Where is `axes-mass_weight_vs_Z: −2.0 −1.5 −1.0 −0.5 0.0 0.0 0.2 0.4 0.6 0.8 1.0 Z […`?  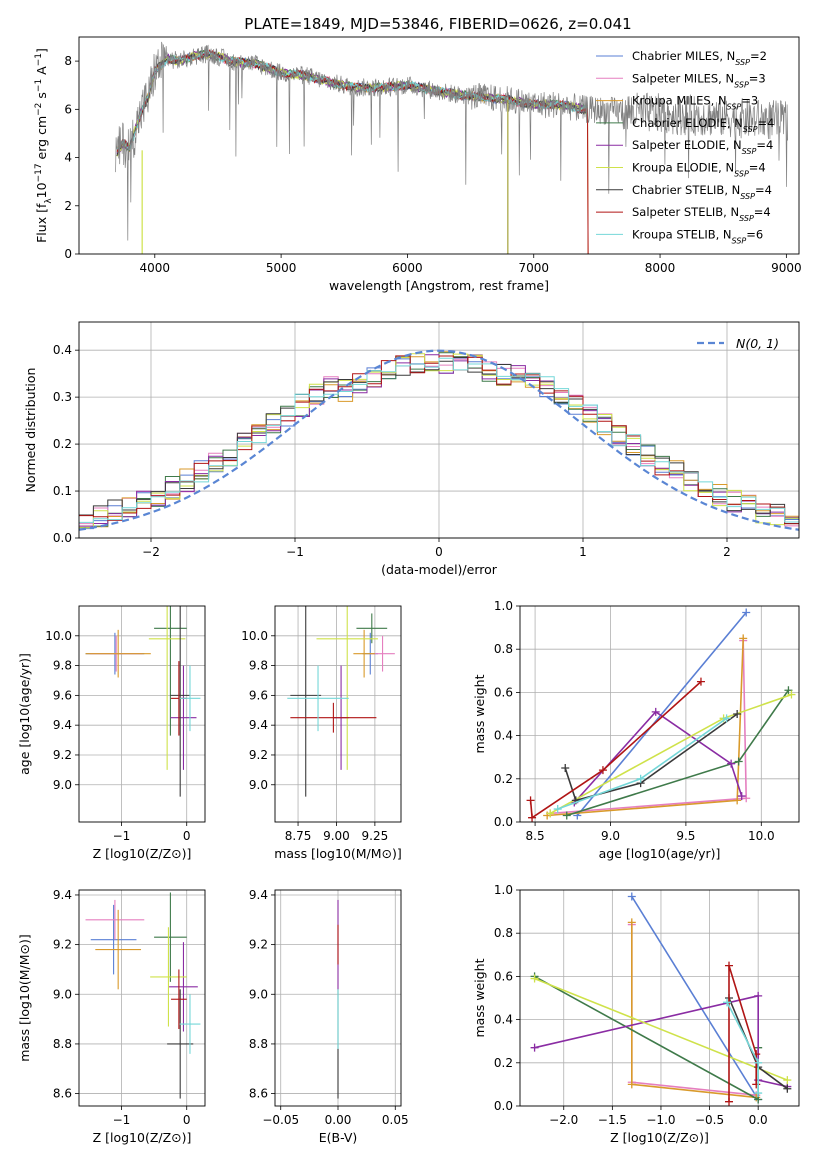
axes-mass_weight_vs_Z: −2.0 −1.5 −1.0 −0.5 0.0 0.0 0.2 0.4 0.6 0.8 1.0 Z [… is located at coordinates (636, 1014).